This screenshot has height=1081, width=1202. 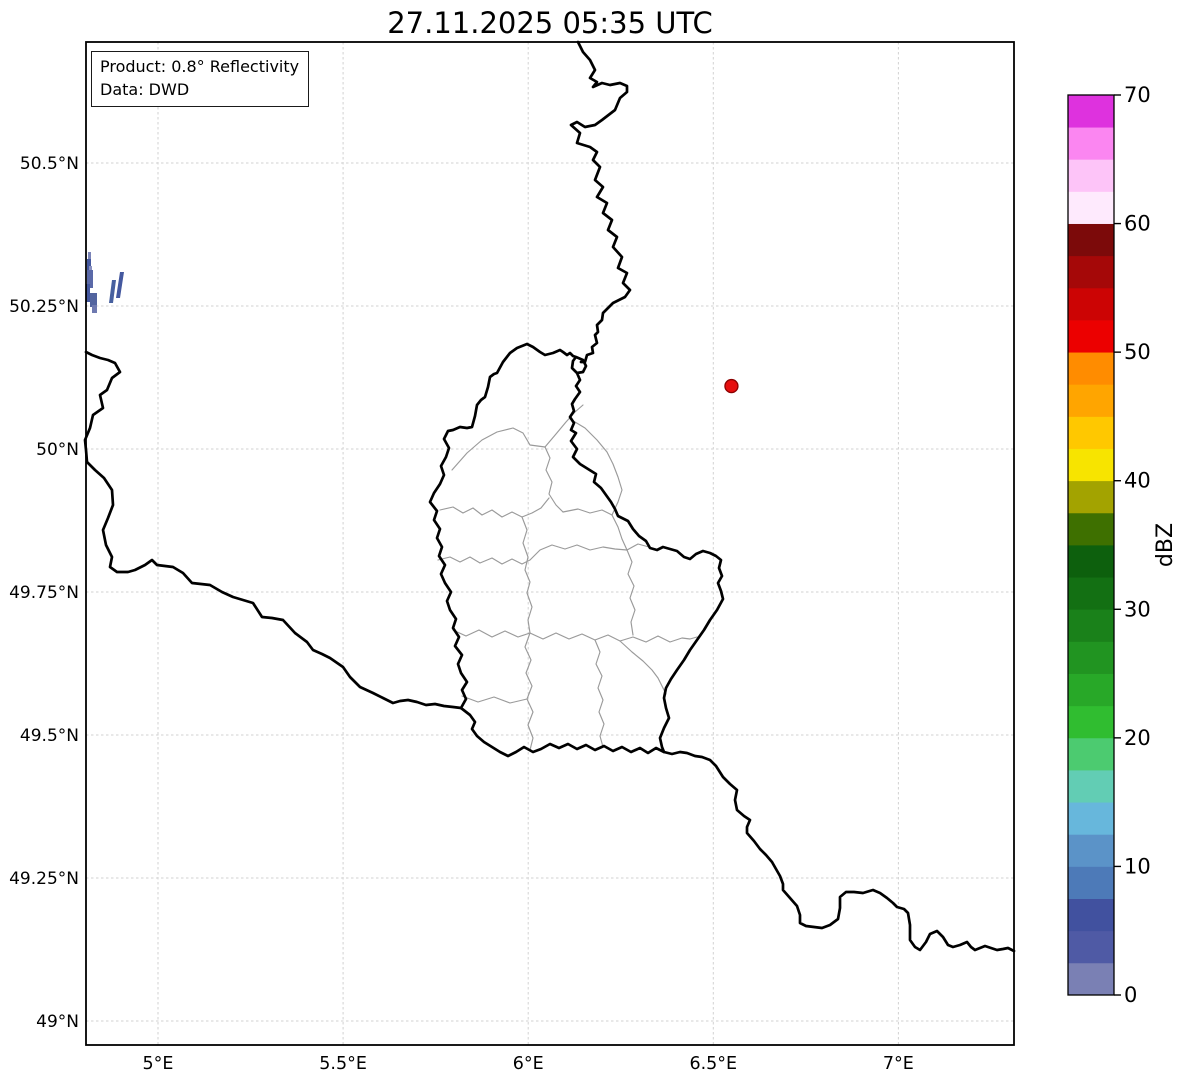 I want to click on canton-borders, so click(x=567, y=577).